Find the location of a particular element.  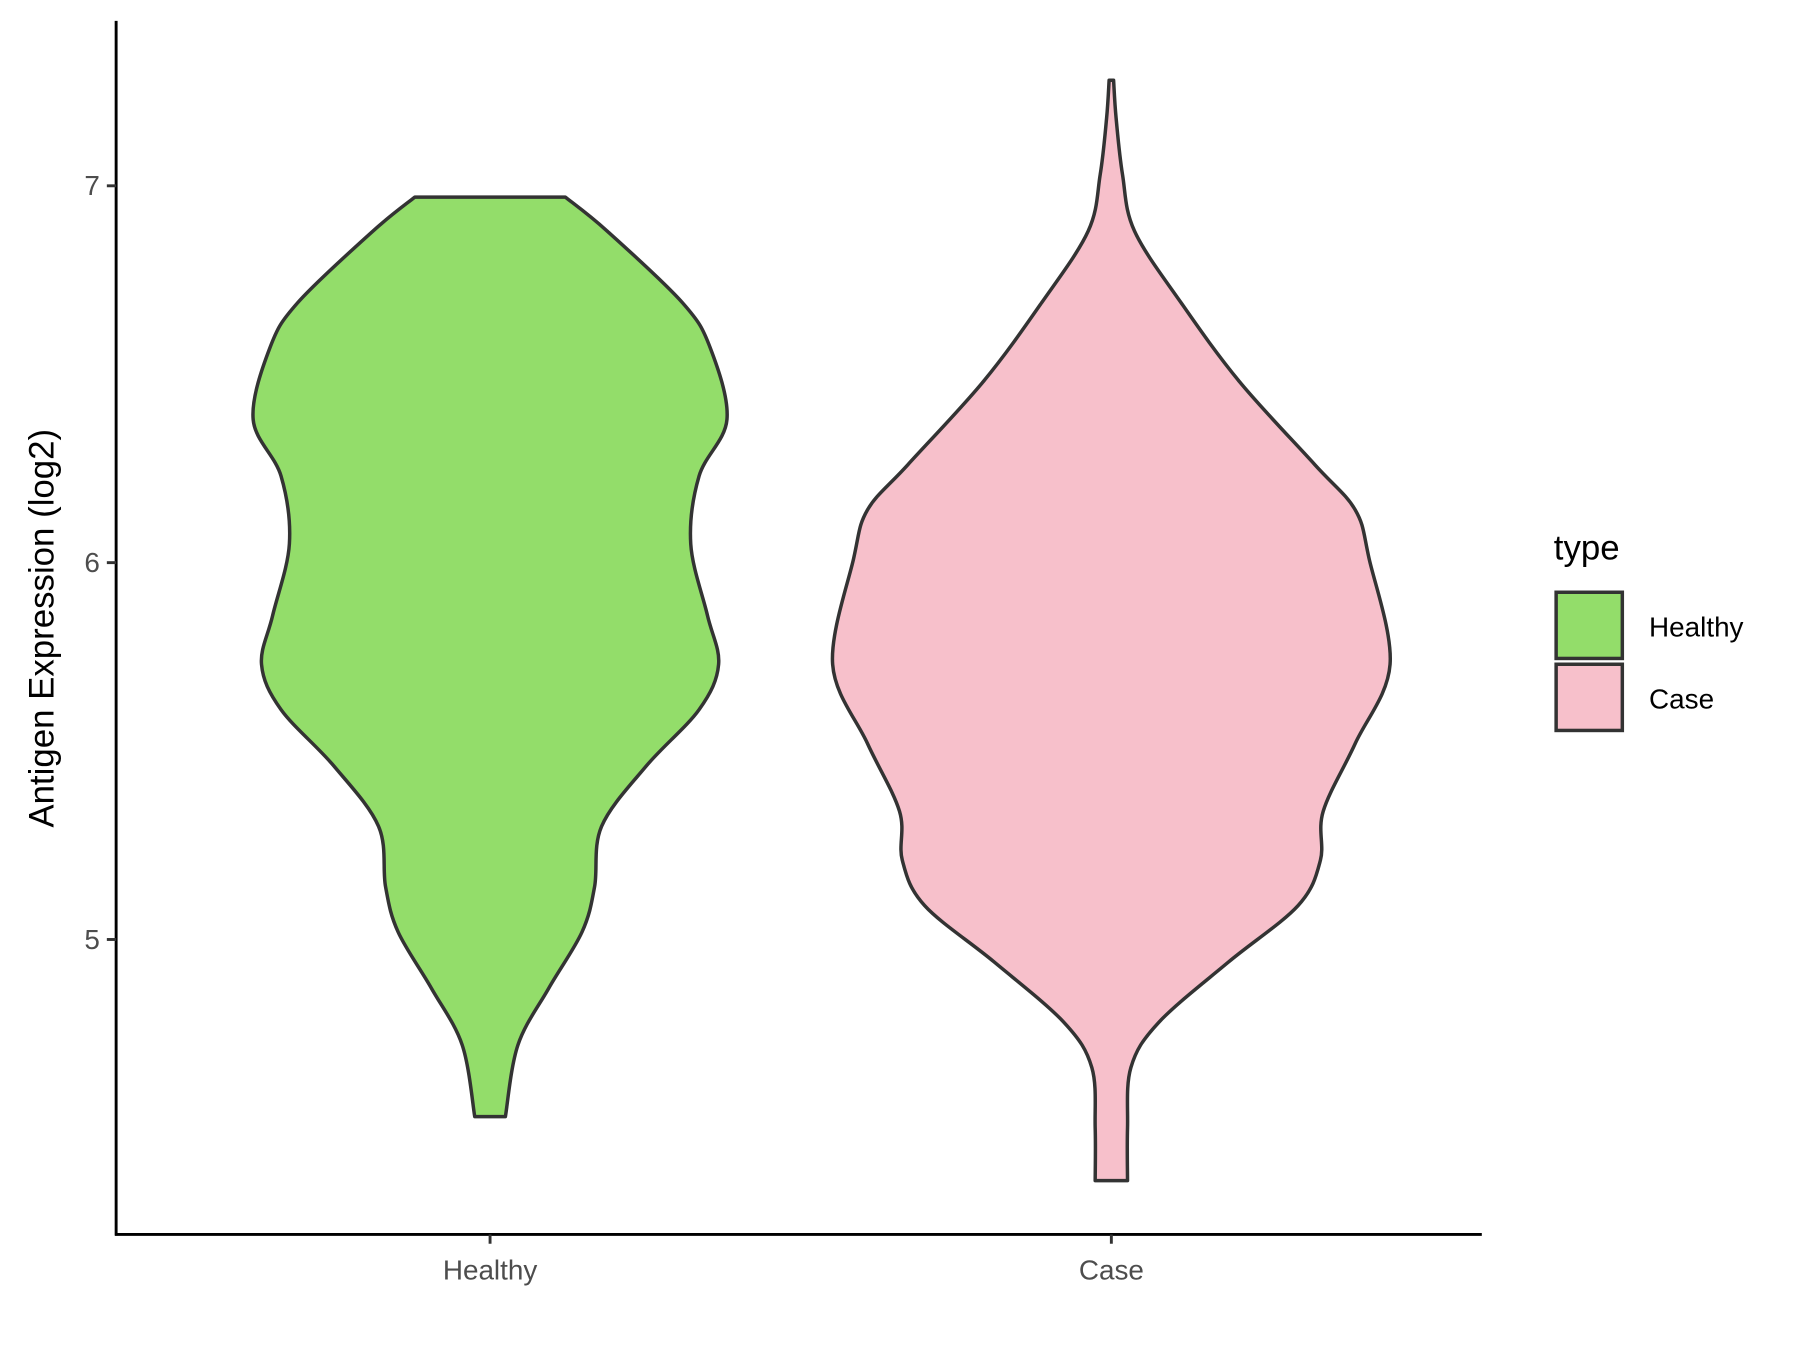

legend: Healthy Case is located at coordinates (1649, 661).